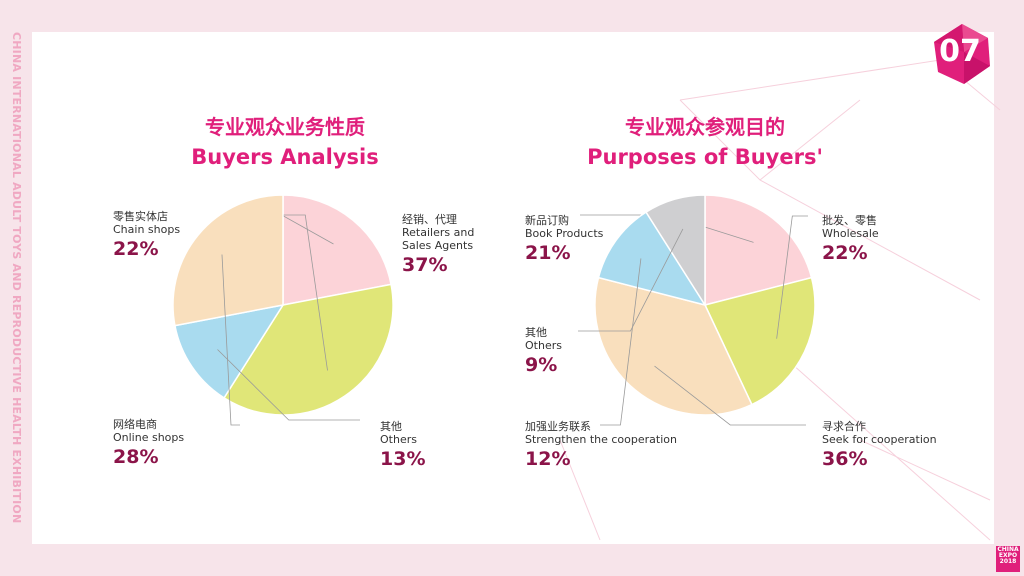 This screenshot has width=1024, height=576. I want to click on logo-line: 2018, so click(1008, 561).